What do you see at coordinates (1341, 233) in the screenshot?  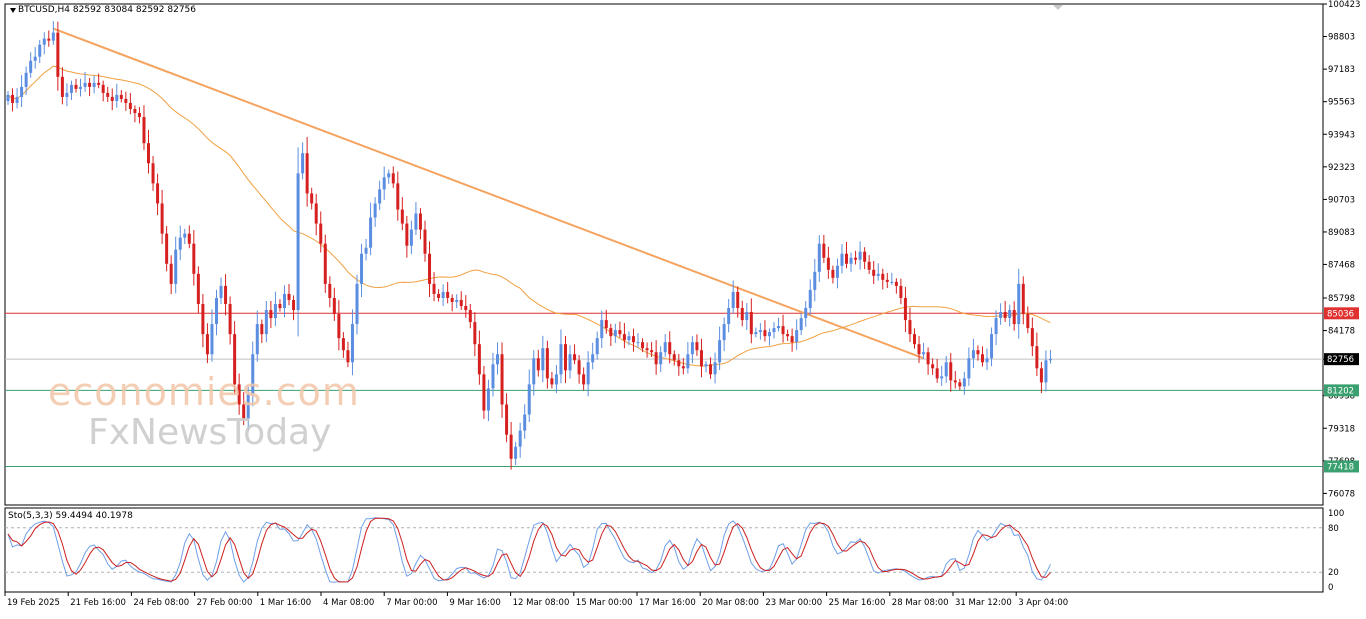 I see `price-tick-label: 89083` at bounding box center [1341, 233].